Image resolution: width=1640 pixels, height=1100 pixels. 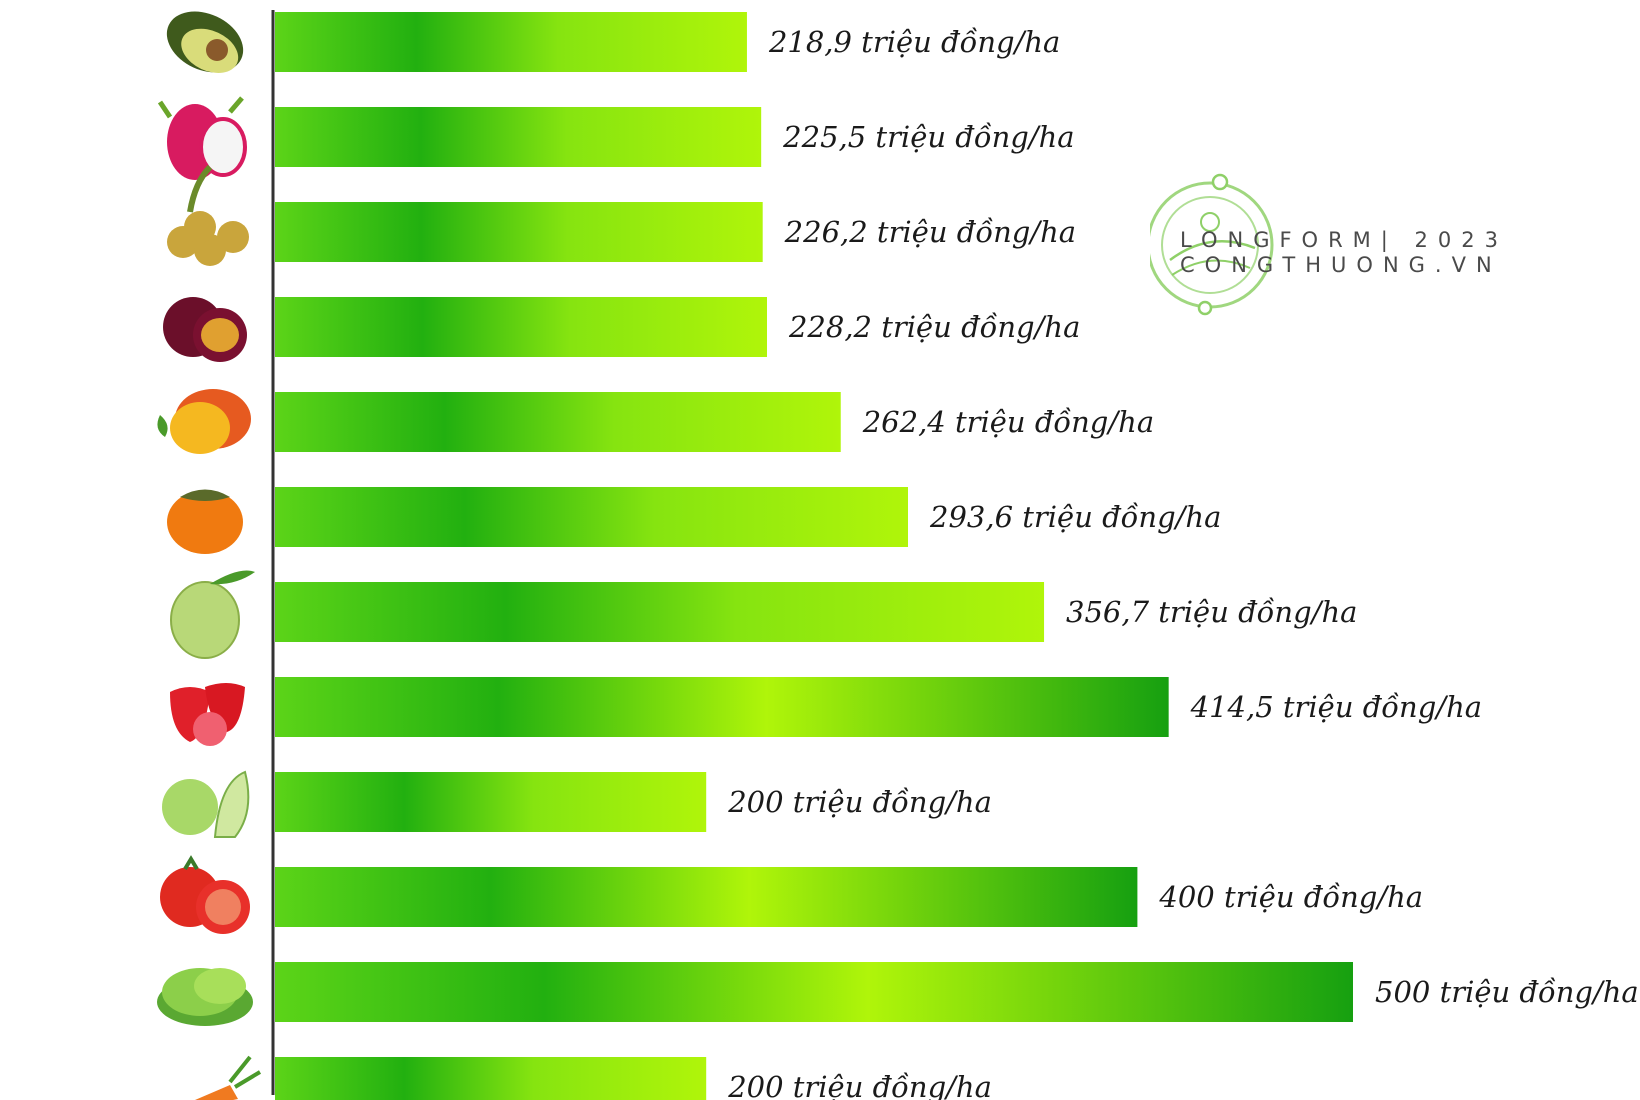 What do you see at coordinates (859, 1085) in the screenshot?
I see `data-label-11: 200 triệu đồng/ha` at bounding box center [859, 1085].